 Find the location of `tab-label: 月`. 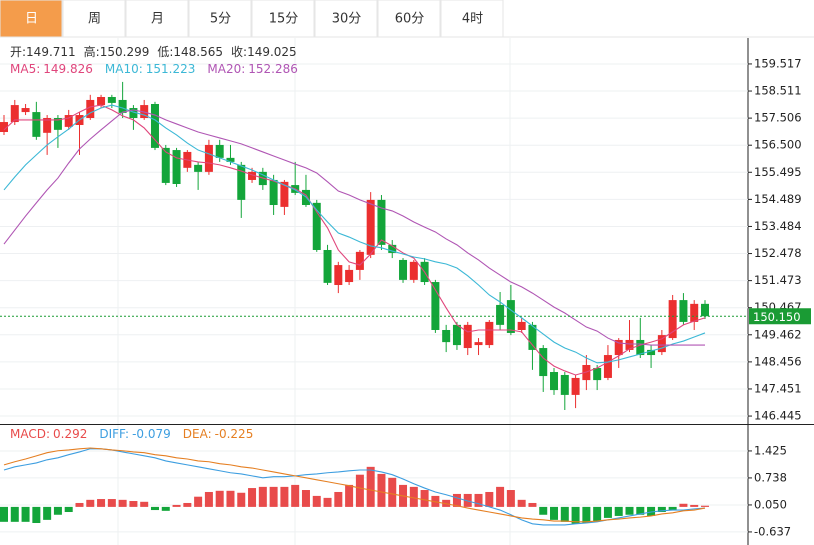

tab-label: 月 is located at coordinates (157, 19).